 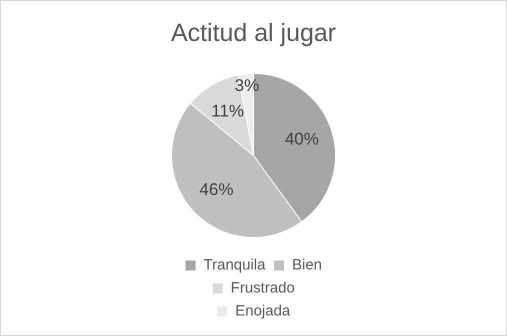 What do you see at coordinates (263, 311) in the screenshot?
I see `legend-label: Enojada` at bounding box center [263, 311].